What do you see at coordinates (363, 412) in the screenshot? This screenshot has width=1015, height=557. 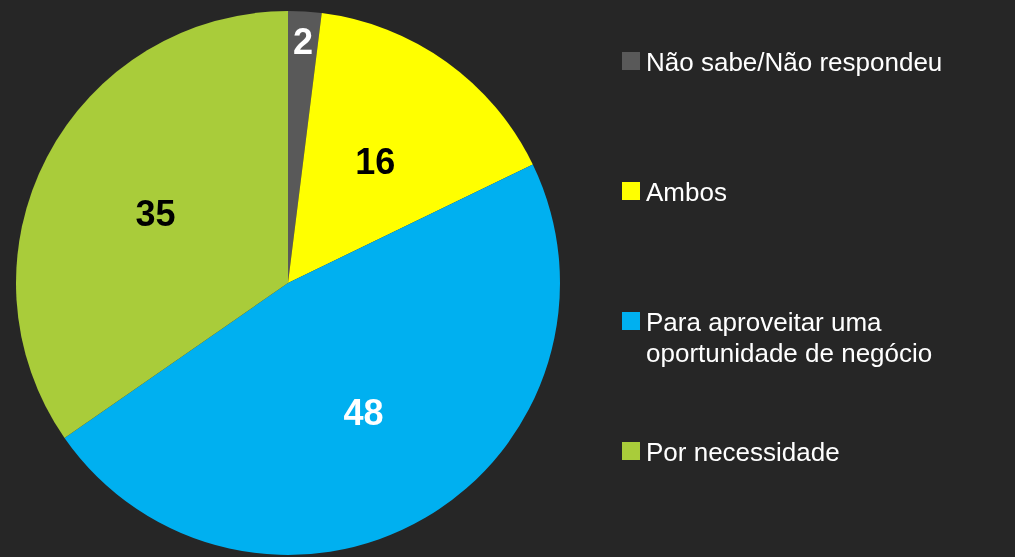 I see `data-label: 48` at bounding box center [363, 412].